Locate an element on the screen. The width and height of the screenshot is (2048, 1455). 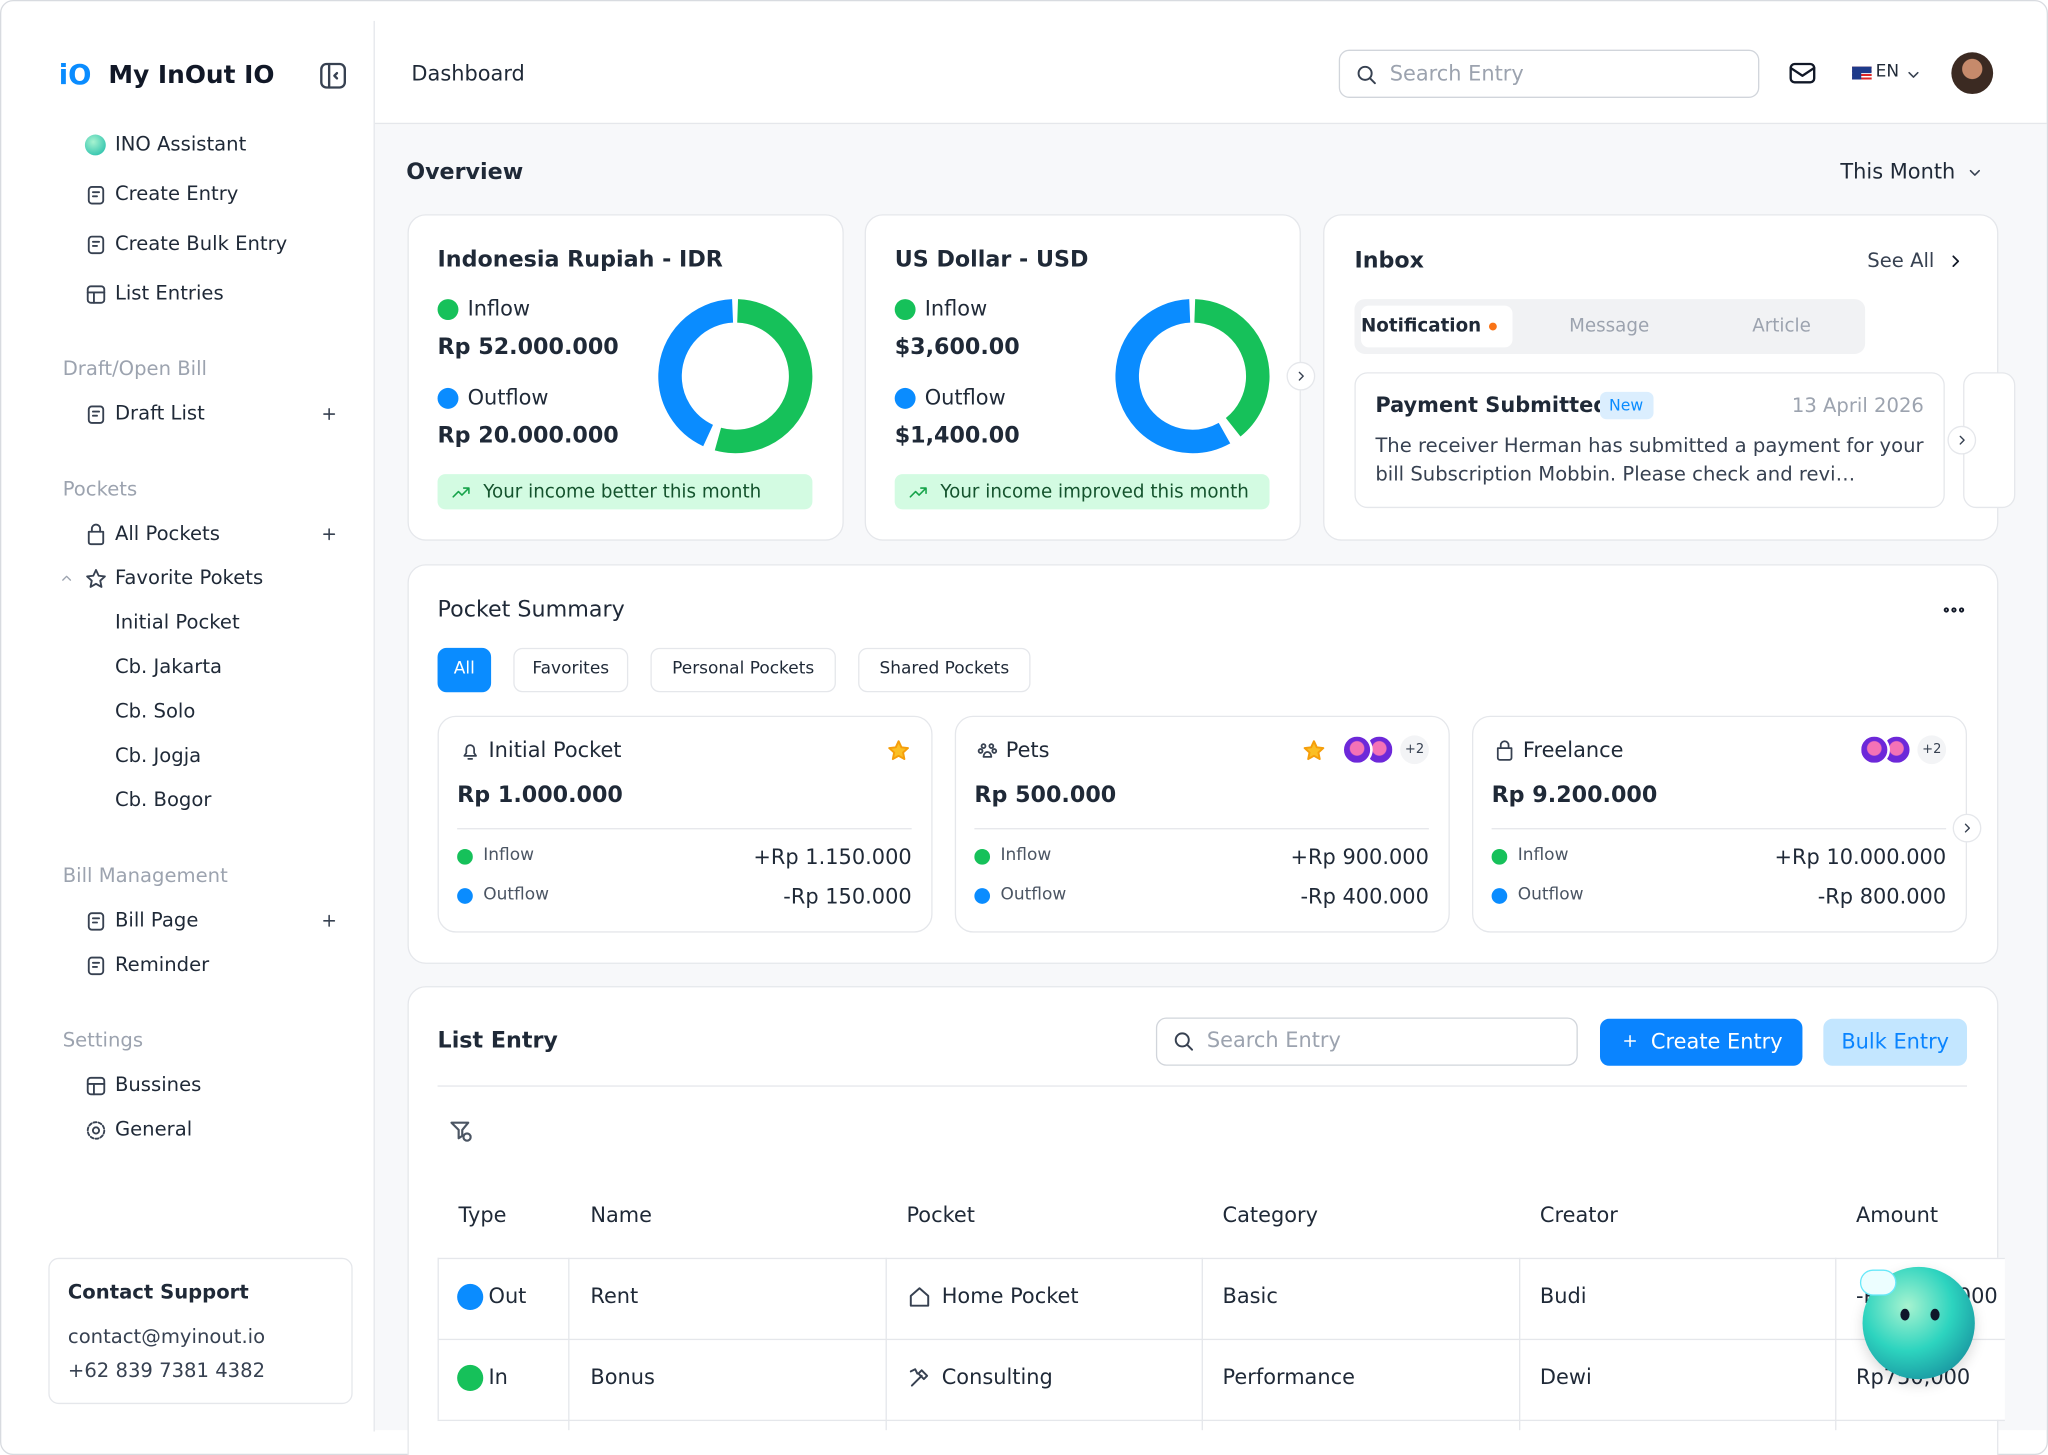
cell: Performance is located at coordinates (1288, 1377).